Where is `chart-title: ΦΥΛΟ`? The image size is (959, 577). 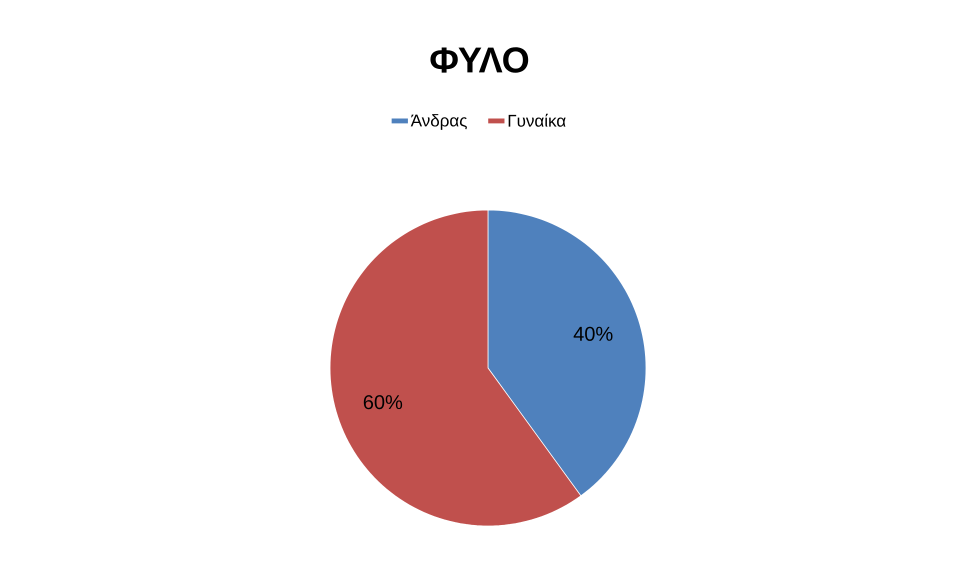
chart-title: ΦΥΛΟ is located at coordinates (479, 60).